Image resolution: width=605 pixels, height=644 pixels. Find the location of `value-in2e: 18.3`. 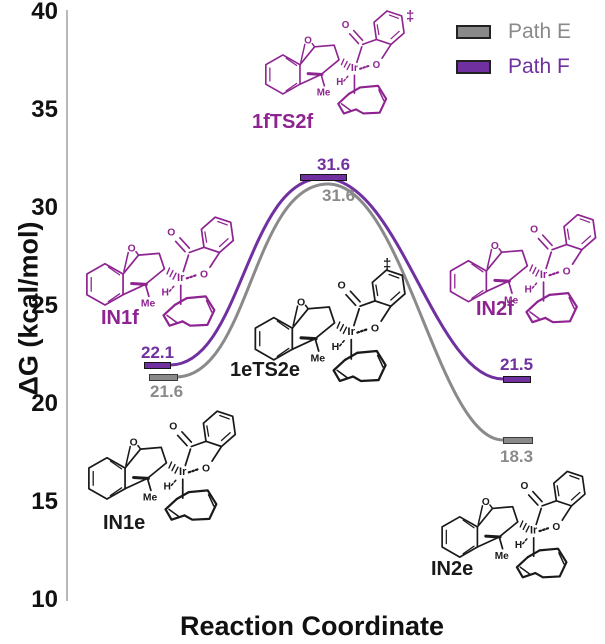

value-in2e: 18.3 is located at coordinates (517, 456).